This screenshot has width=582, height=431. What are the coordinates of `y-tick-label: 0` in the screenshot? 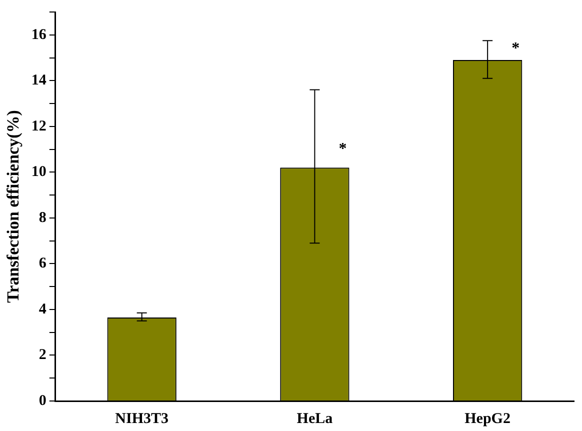 It's located at (42, 400).